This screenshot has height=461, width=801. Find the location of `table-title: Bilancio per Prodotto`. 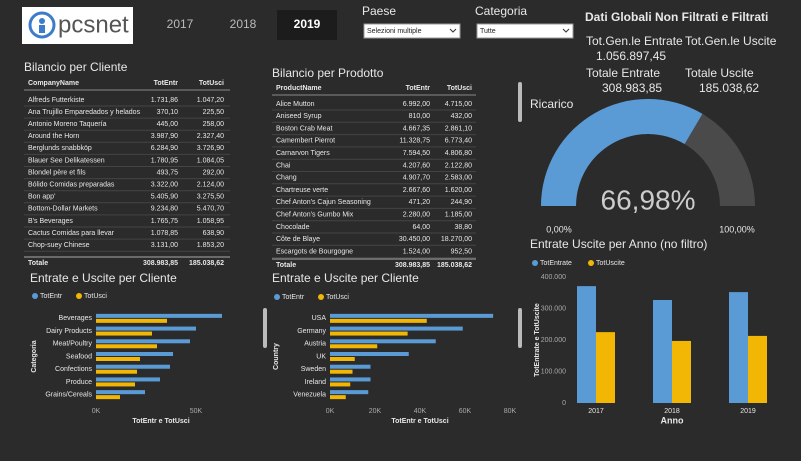

table-title: Bilancio per Prodotto is located at coordinates (328, 73).